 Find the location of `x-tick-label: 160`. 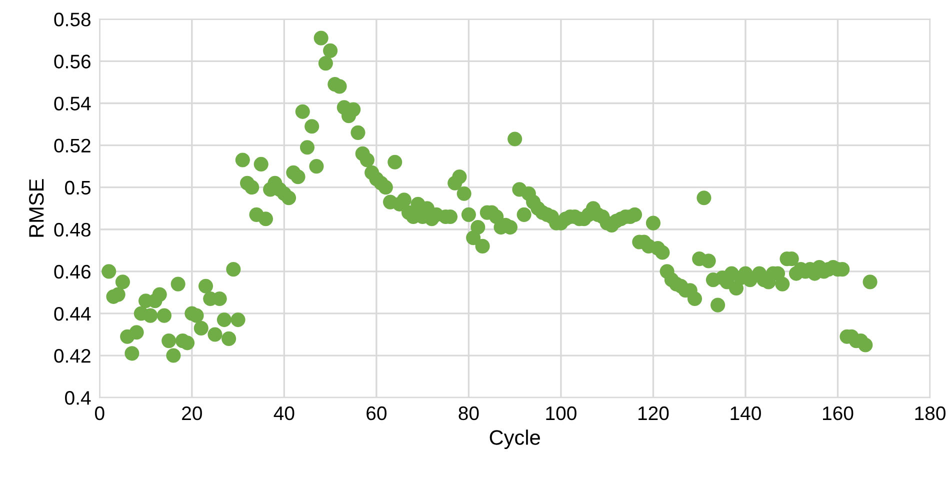

x-tick-label: 160 is located at coordinates (838, 413).